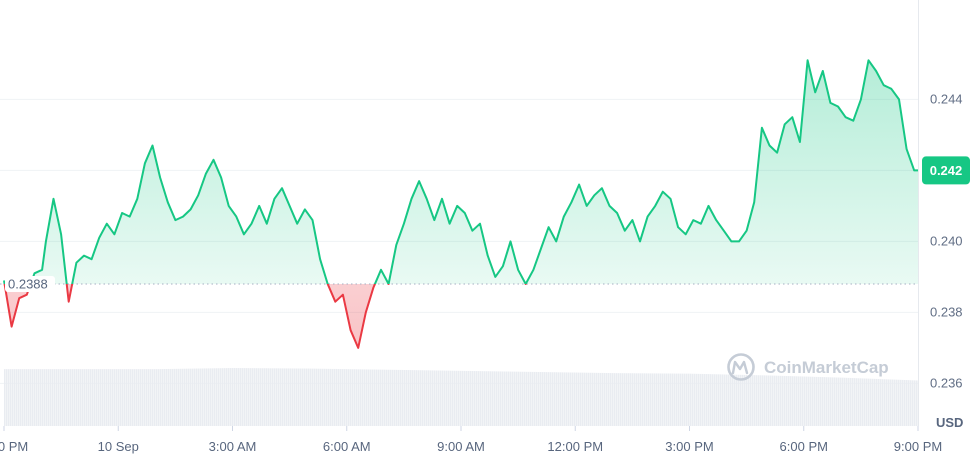 This screenshot has width=978, height=457. What do you see at coordinates (461, 397) in the screenshot?
I see `volume-bars` at bounding box center [461, 397].